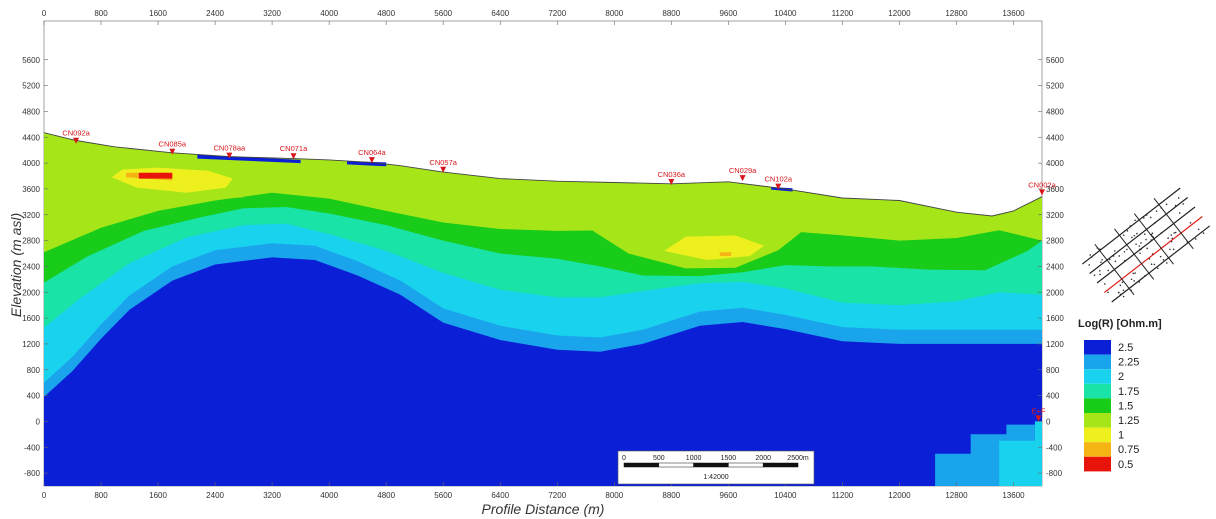  I want to click on y-tick-label-left: -800, so click(32, 473).